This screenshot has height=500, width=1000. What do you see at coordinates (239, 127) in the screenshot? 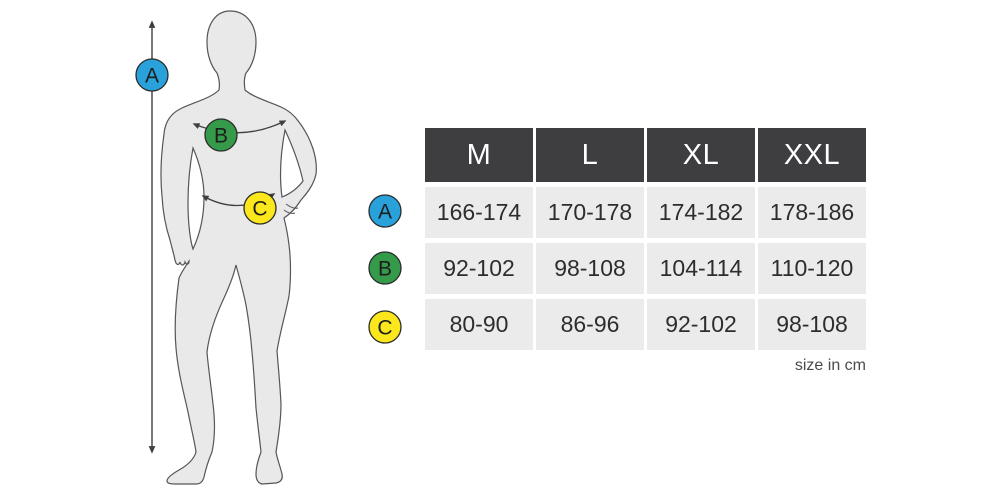
I see `chest-measure-arc` at bounding box center [239, 127].